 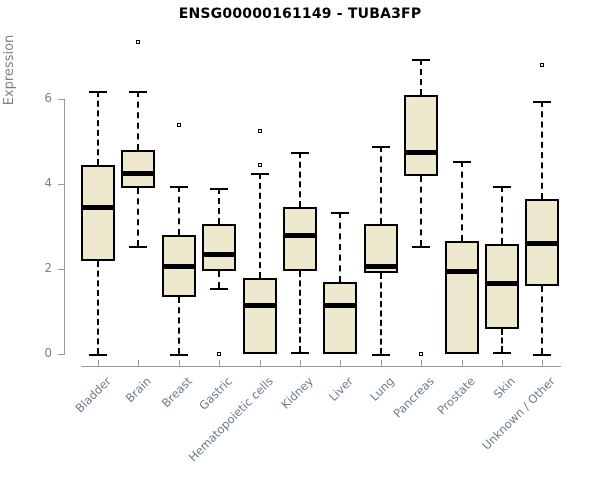 What do you see at coordinates (300, 14) in the screenshot?
I see `chart-title: ENSG00000161149 - TUBA3FP` at bounding box center [300, 14].